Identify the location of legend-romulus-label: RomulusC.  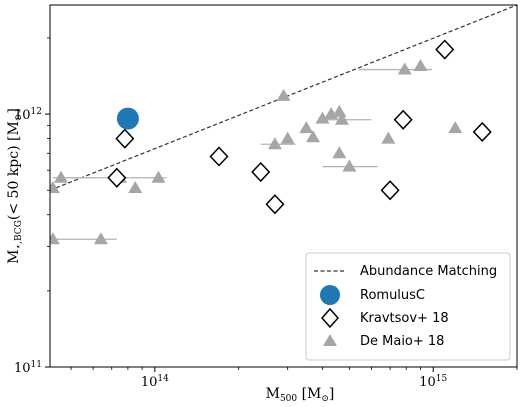
(392, 295).